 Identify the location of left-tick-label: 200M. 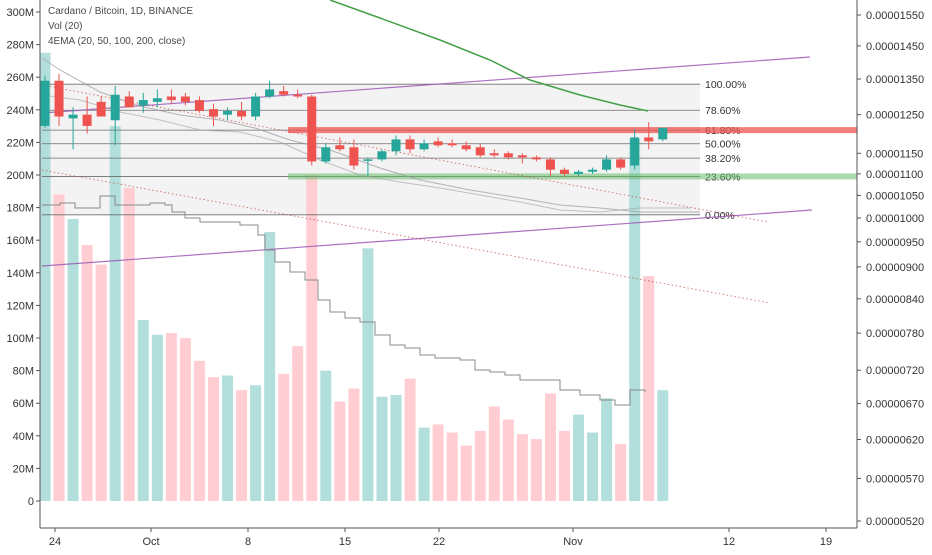
(20, 176).